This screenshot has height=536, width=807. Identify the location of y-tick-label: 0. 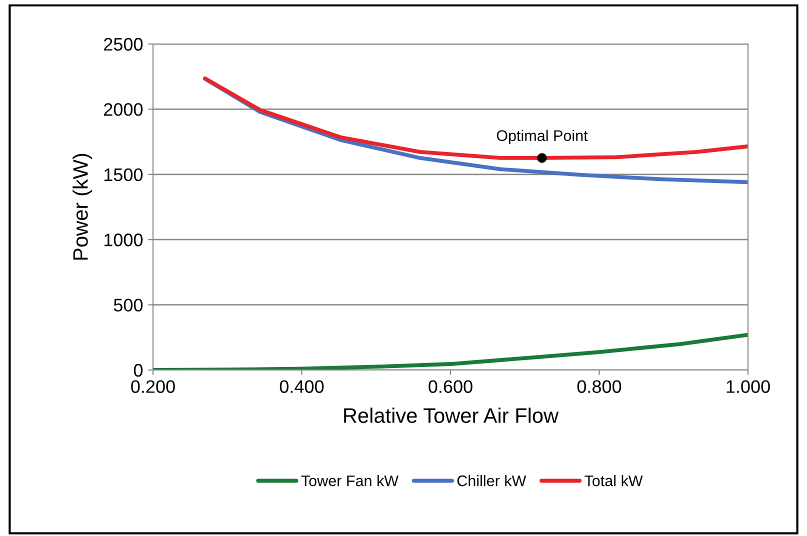
(138, 370).